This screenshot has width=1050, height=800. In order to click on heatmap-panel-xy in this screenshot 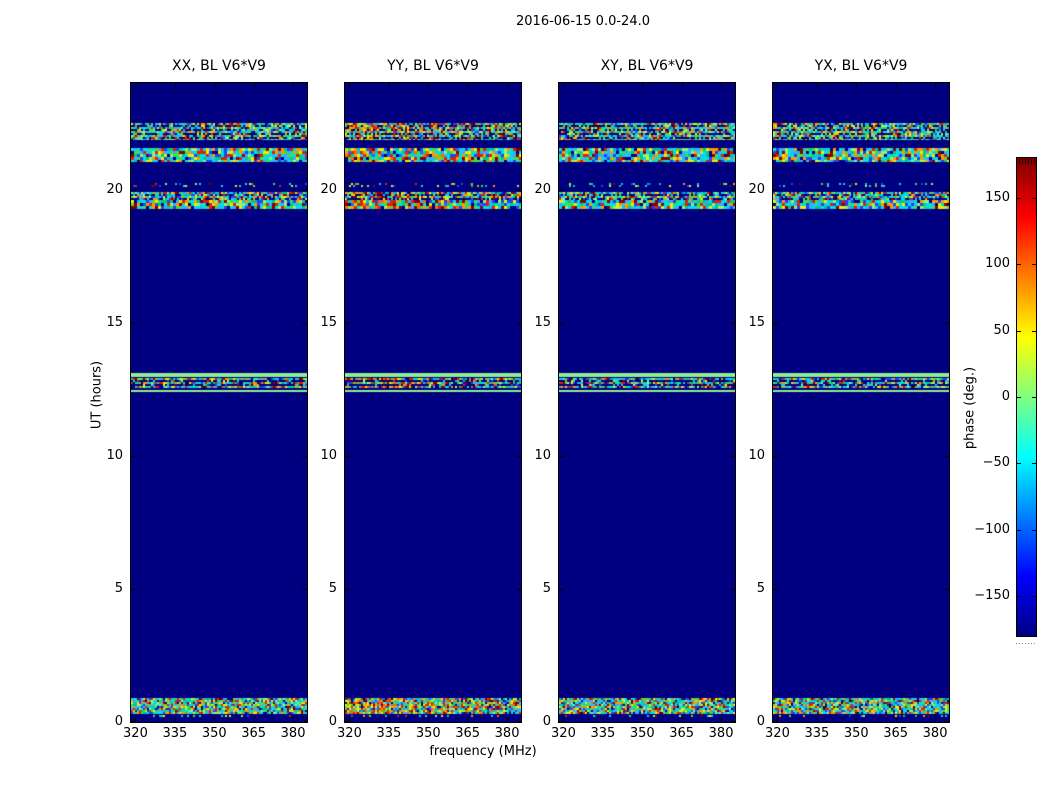, I will do `click(647, 402)`.